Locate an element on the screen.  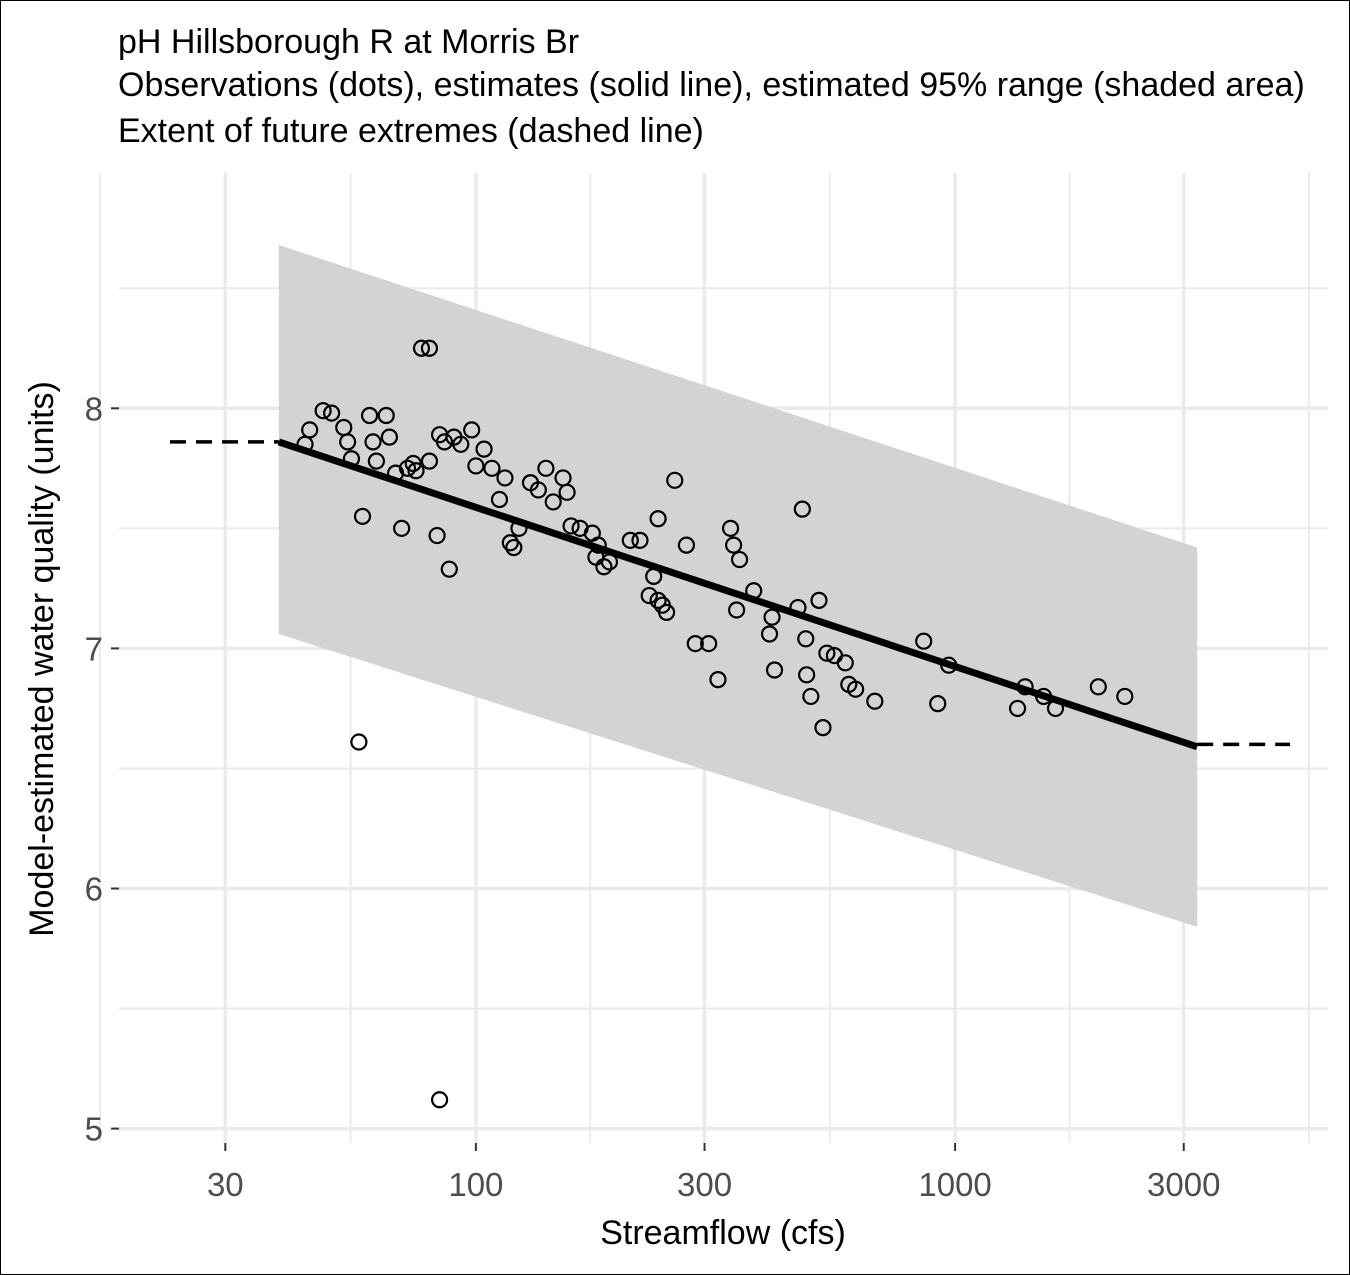
x-axis-ticks: 30 100 300 1000 3000 is located at coordinates (713, 1173).